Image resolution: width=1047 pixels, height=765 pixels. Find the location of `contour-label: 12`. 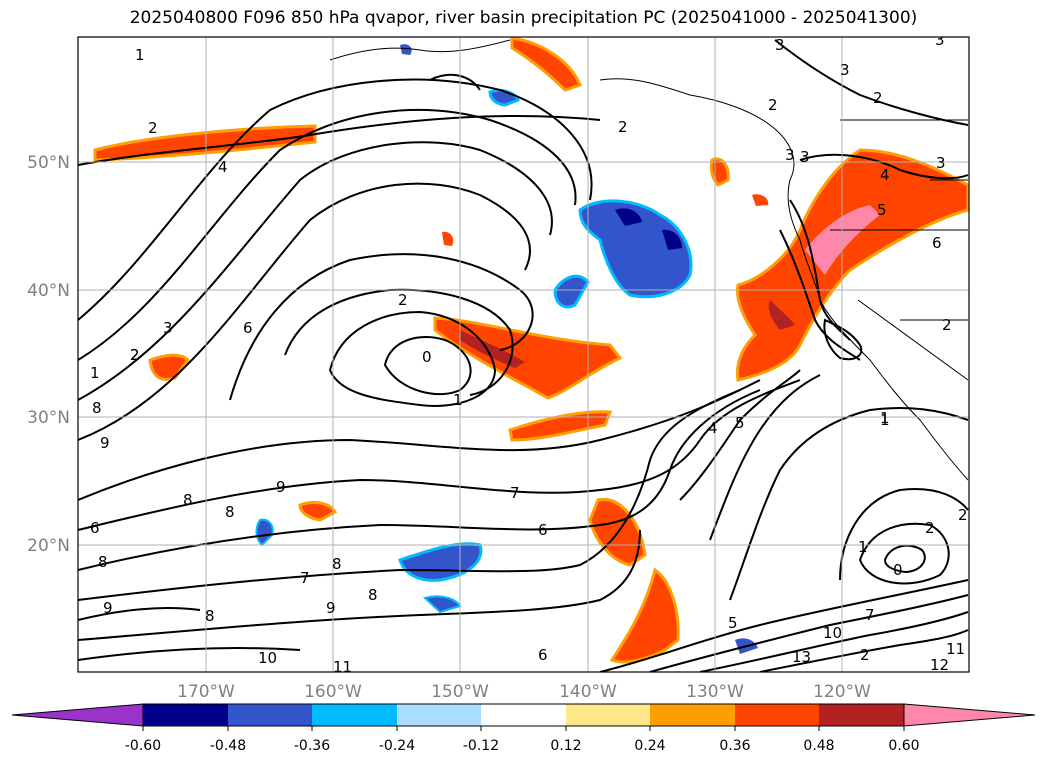

contour-label: 12 is located at coordinates (939, 665).